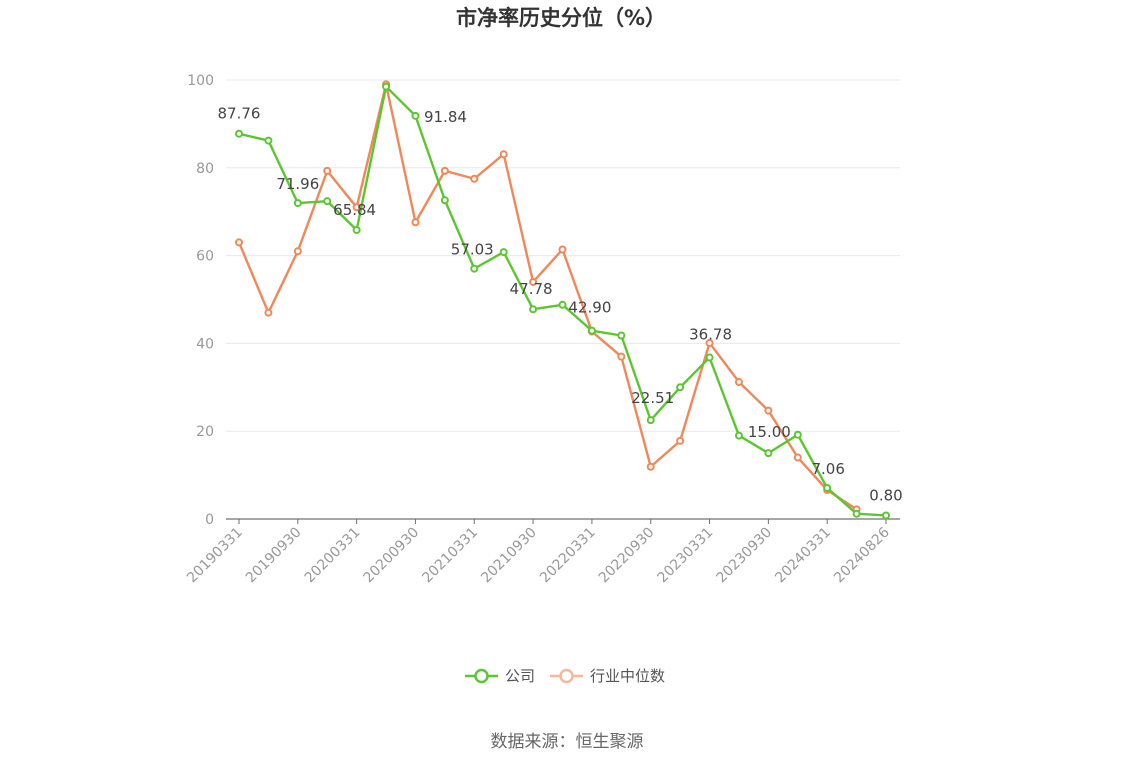 This screenshot has height=766, width=1134. I want to click on y-tick-label: 0, so click(209, 520).